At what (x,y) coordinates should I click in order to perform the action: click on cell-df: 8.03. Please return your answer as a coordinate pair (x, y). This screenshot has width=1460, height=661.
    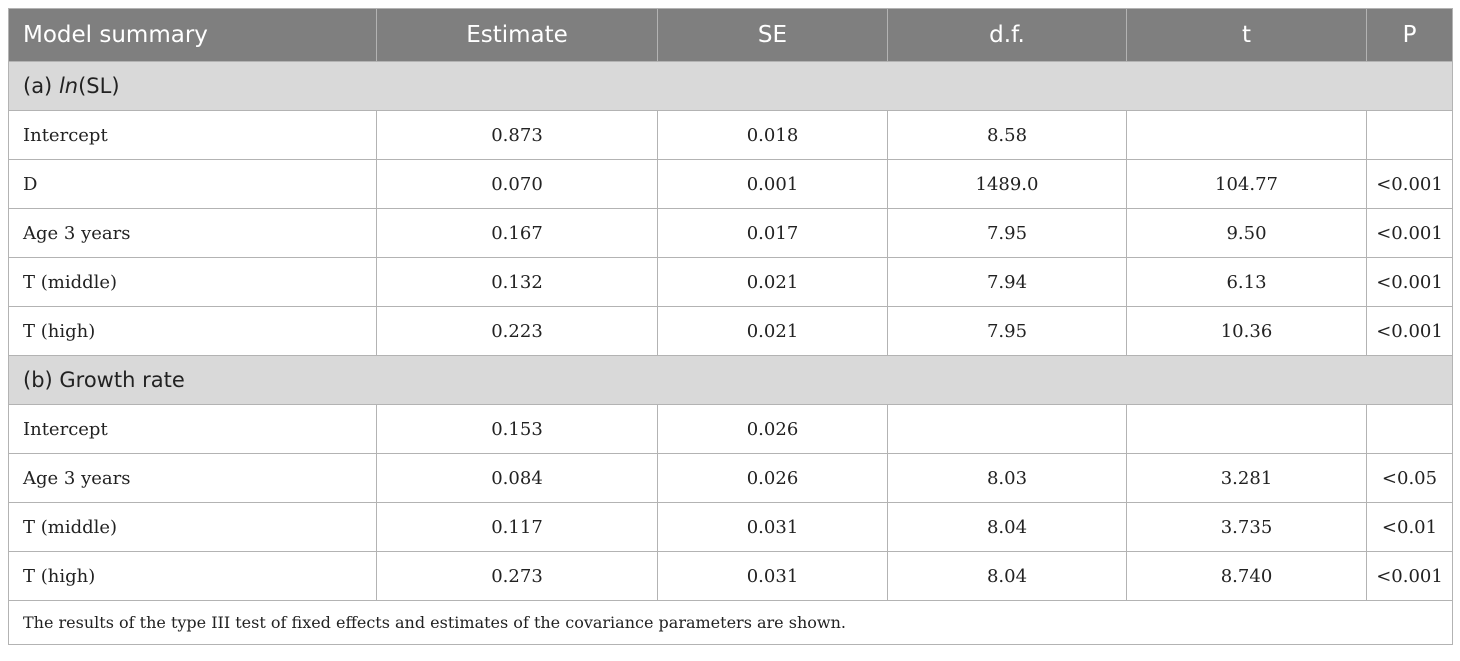
    Looking at the image, I should click on (1007, 478).